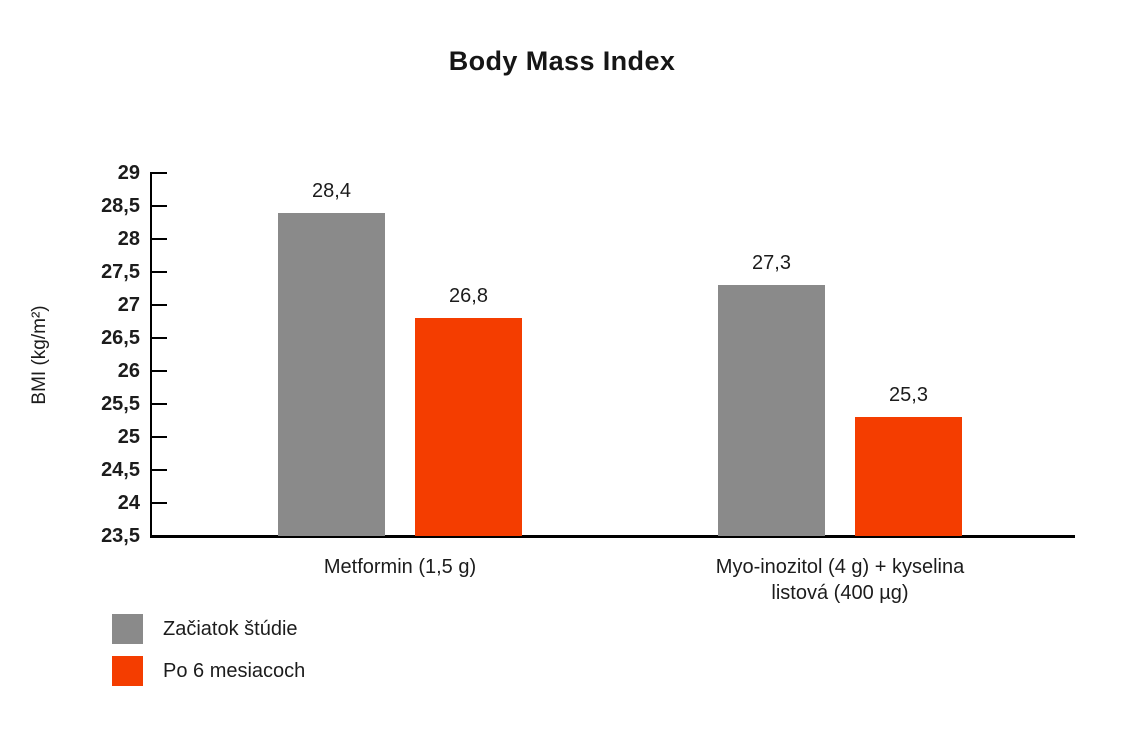 Image resolution: width=1124 pixels, height=749 pixels. I want to click on legend-item: Po 6 mesiacoch, so click(208, 671).